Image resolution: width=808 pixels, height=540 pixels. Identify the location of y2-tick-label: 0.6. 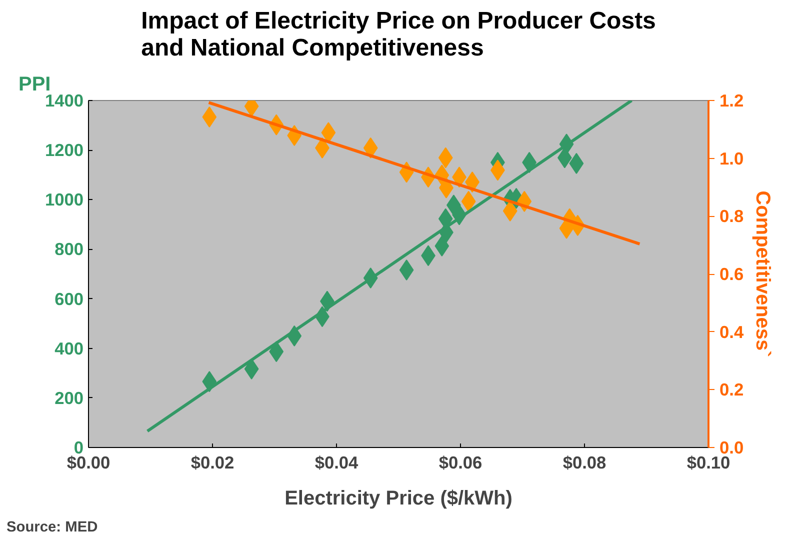
(732, 274).